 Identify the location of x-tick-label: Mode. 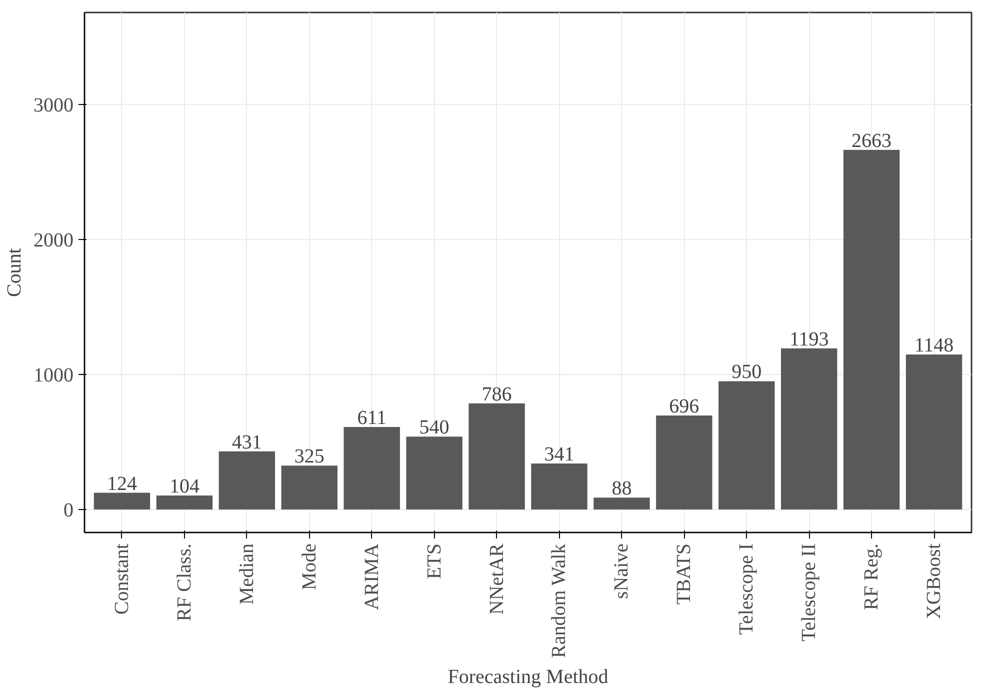
(309, 566).